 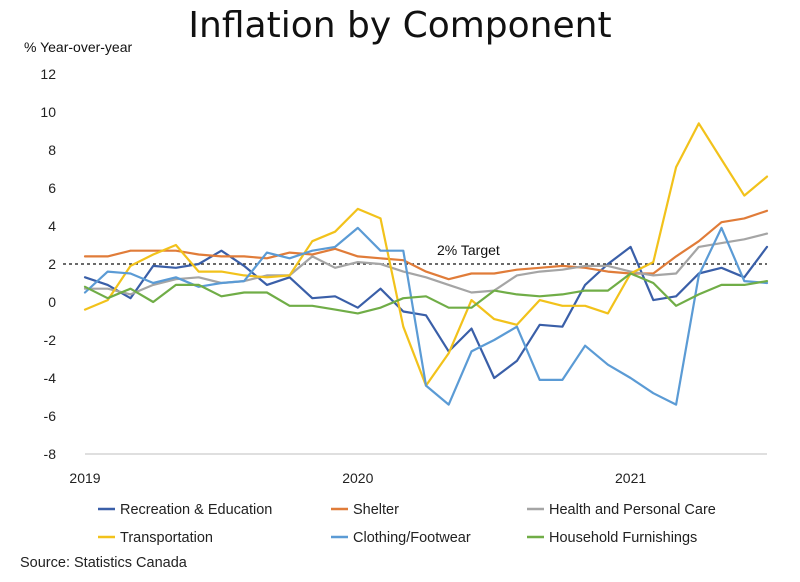 What do you see at coordinates (48, 74) in the screenshot?
I see `y-tick-label: 12` at bounding box center [48, 74].